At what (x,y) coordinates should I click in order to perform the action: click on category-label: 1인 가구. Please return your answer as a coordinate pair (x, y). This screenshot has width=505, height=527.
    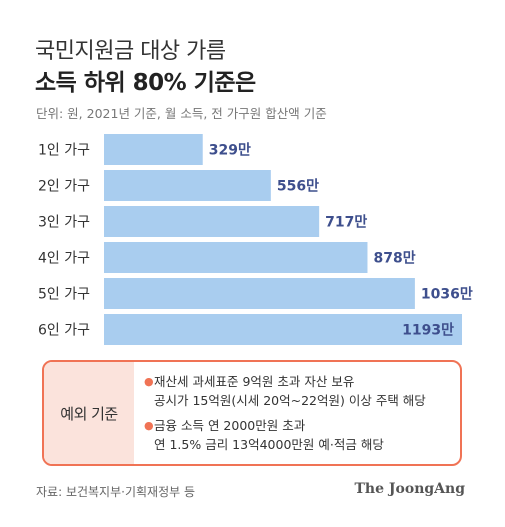
    Looking at the image, I should click on (64, 151).